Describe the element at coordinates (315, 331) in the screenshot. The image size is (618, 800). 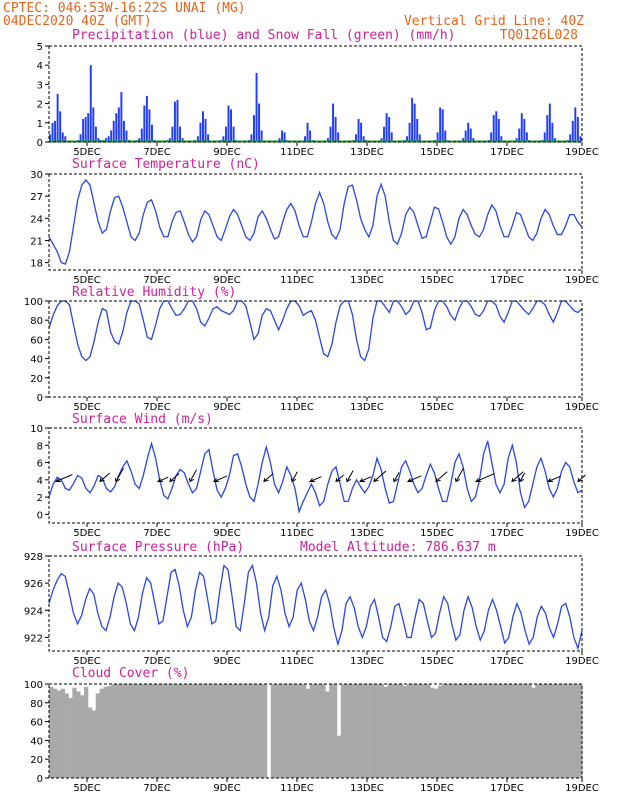
I see `humidity-line` at that location.